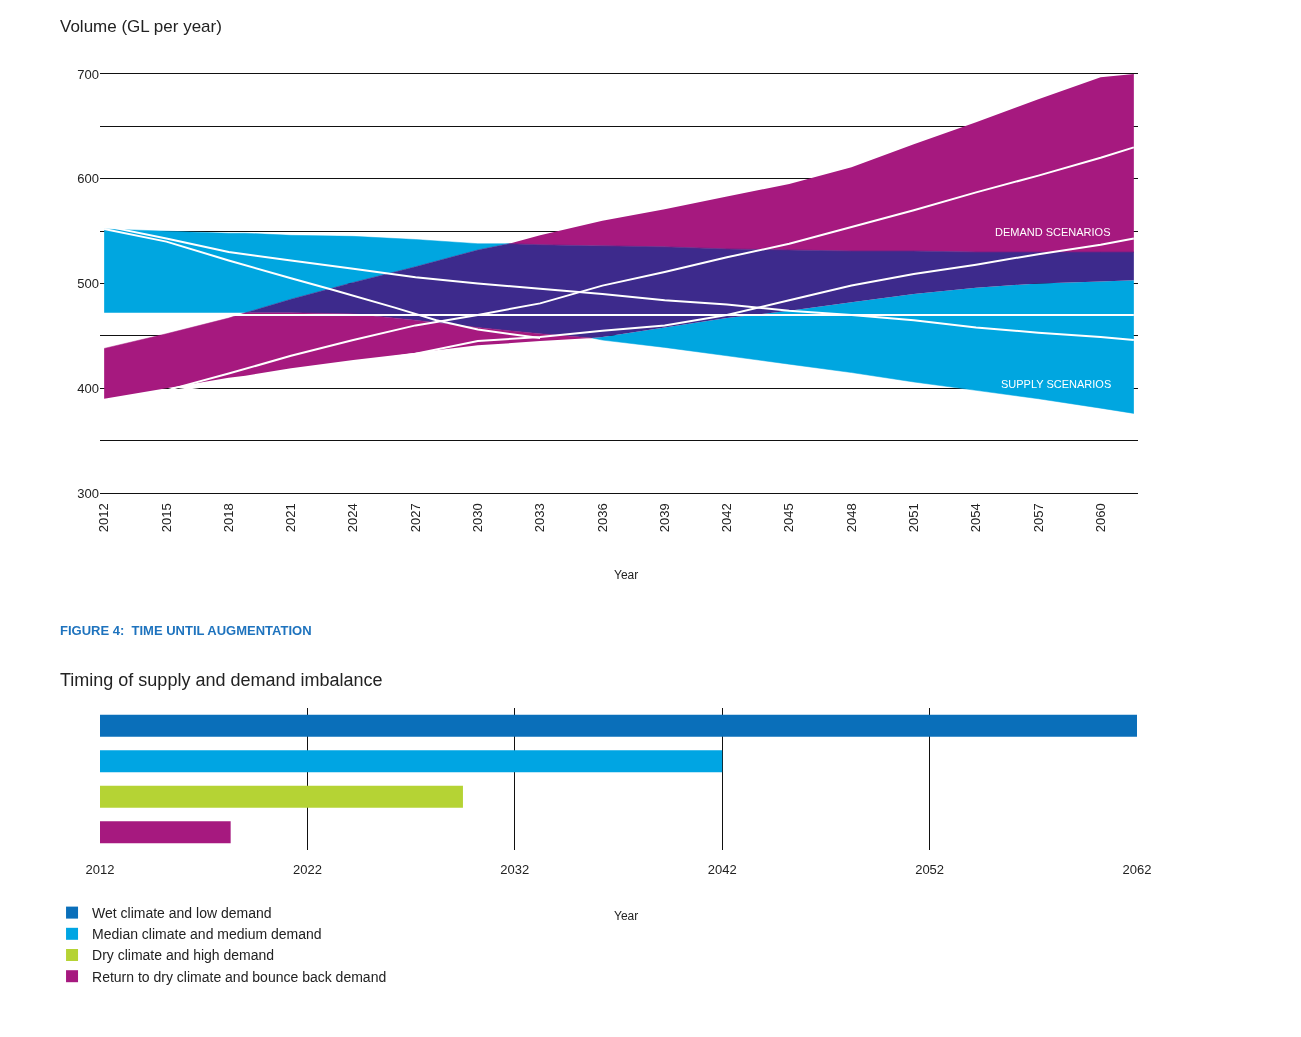 The image size is (1301, 1037). What do you see at coordinates (291, 518) in the screenshot?
I see `x-tick-label: 2021` at bounding box center [291, 518].